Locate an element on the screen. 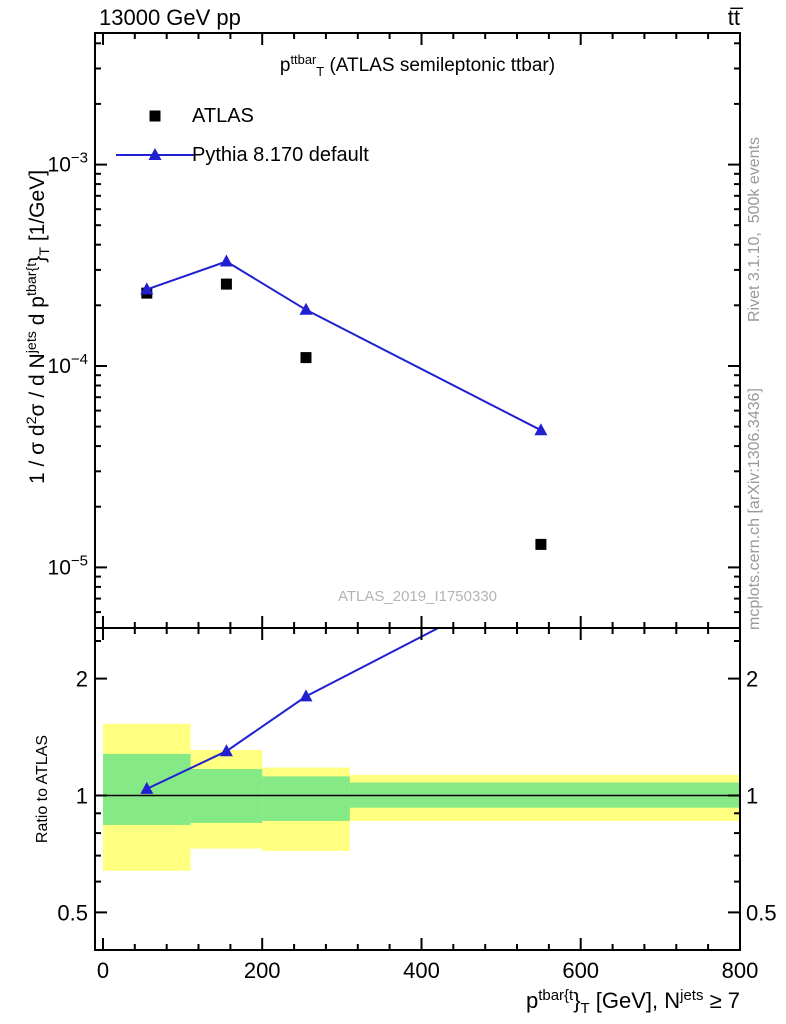  mcplots-attribution: mcplots.cern.ch [arXiv:1306.3436] is located at coordinates (754, 509).